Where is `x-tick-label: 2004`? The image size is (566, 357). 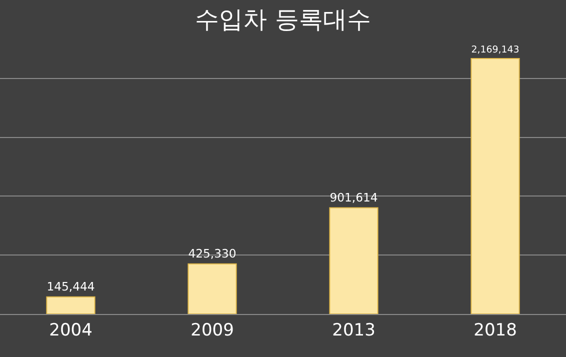
x-tick-label: 2004 is located at coordinates (70, 330).